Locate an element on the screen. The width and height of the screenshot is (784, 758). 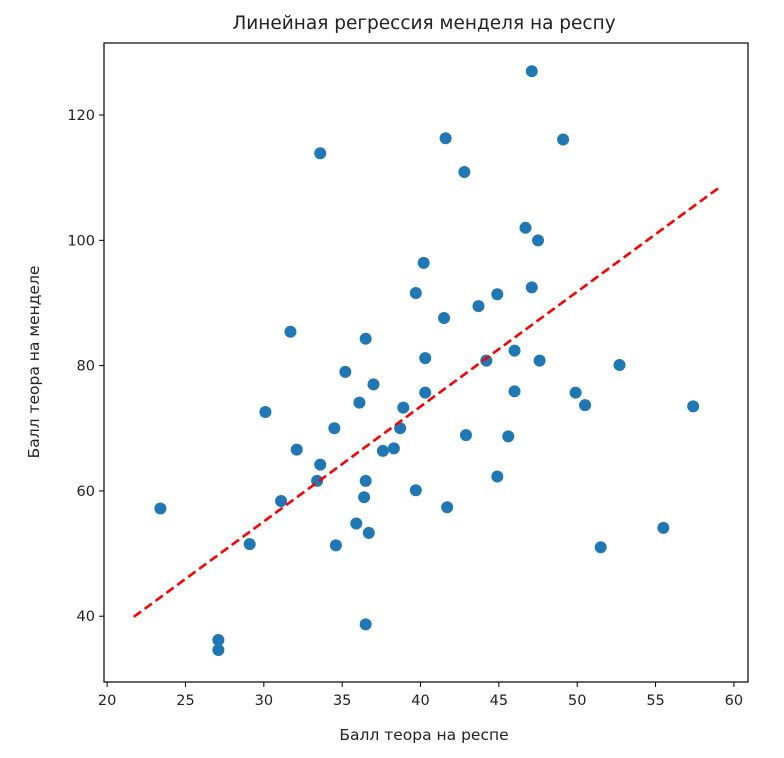
chart-title: Линейная регрессия менделя на респу is located at coordinates (423, 23).